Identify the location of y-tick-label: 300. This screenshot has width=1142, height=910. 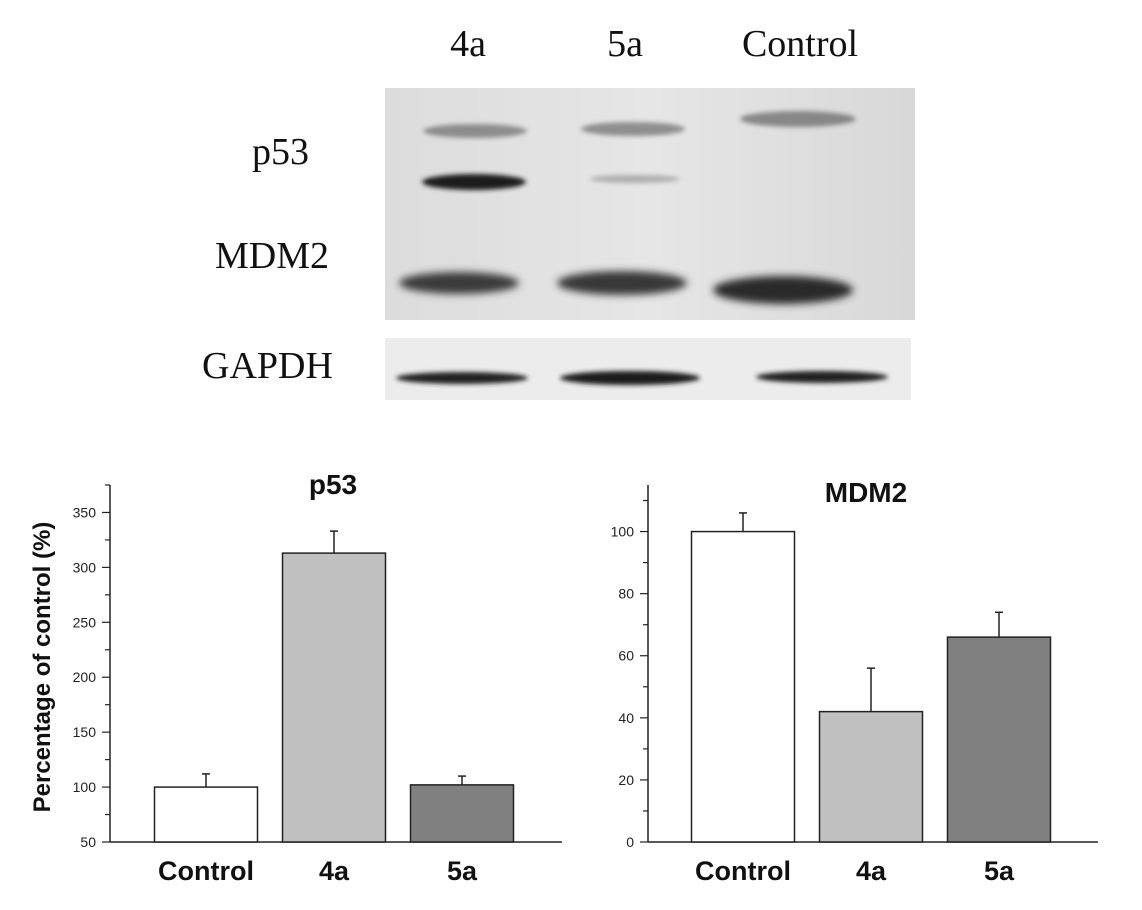
(85, 567).